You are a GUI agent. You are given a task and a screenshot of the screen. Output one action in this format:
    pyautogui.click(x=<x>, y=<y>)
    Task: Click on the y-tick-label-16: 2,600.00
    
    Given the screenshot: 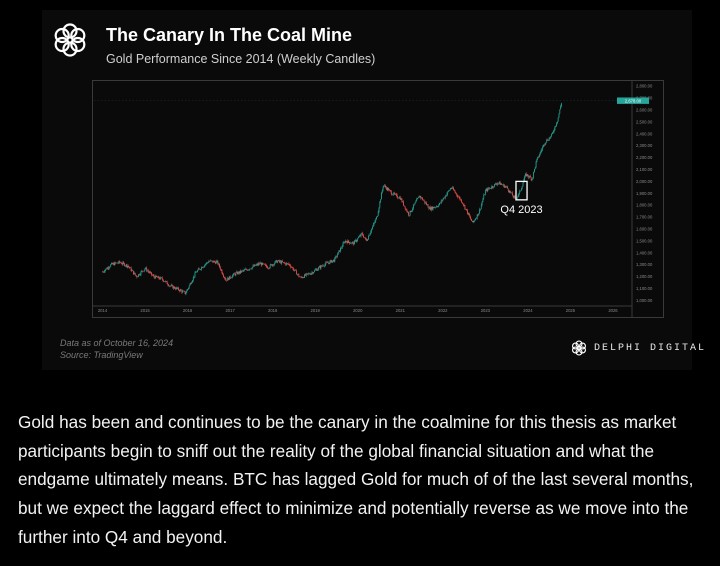 What is the action you would take?
    pyautogui.click(x=644, y=109)
    